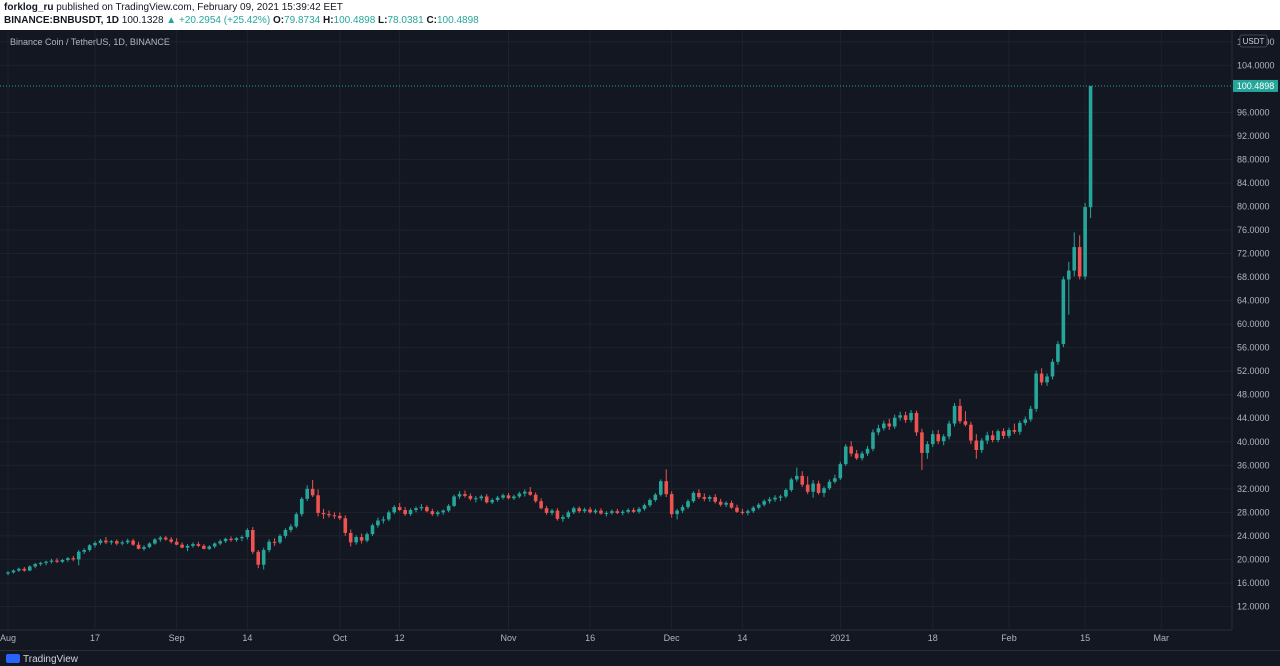  Describe the element at coordinates (1253, 254) in the screenshot. I see `price-tick-label: 72.0000` at that location.